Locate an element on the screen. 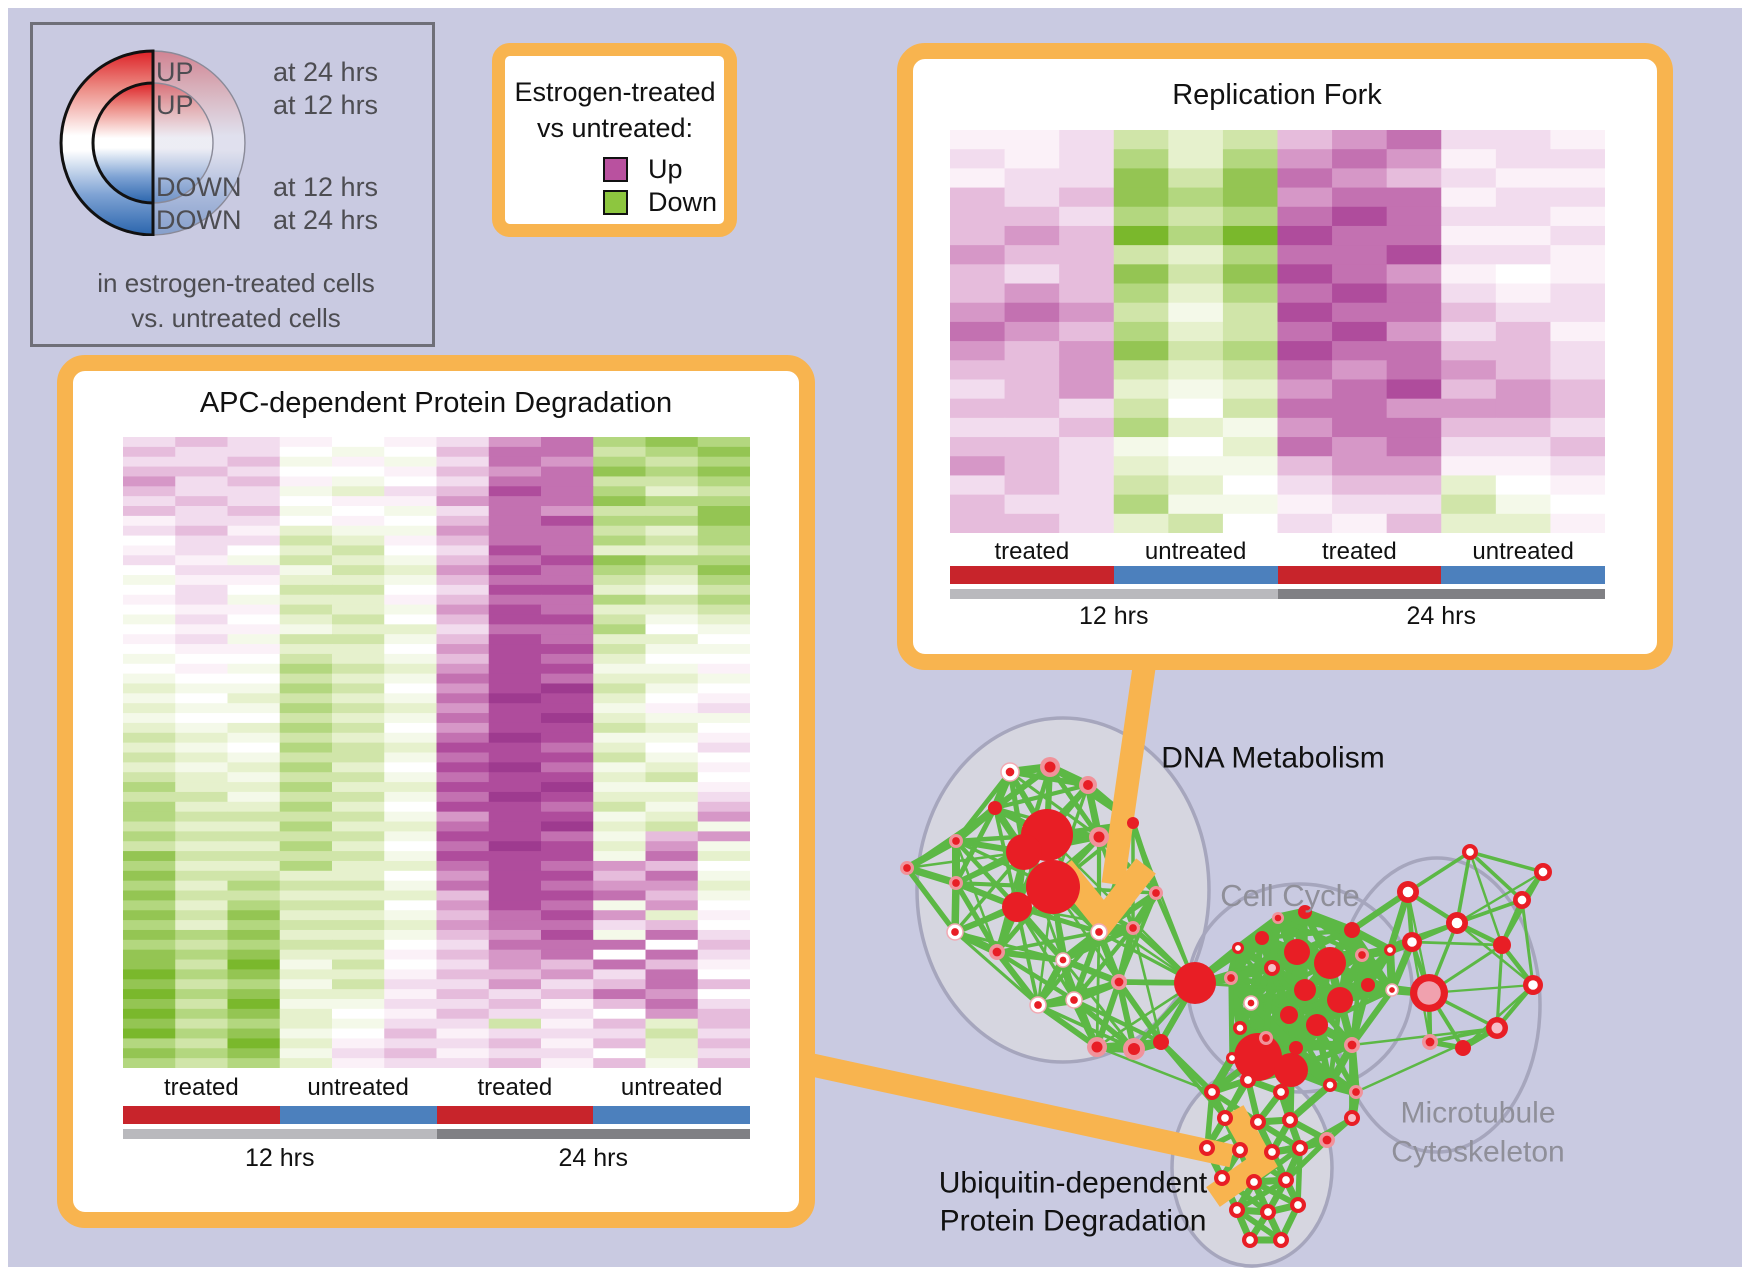 This screenshot has height=1279, width=1750. apc-group-bars is located at coordinates (436, 1115).